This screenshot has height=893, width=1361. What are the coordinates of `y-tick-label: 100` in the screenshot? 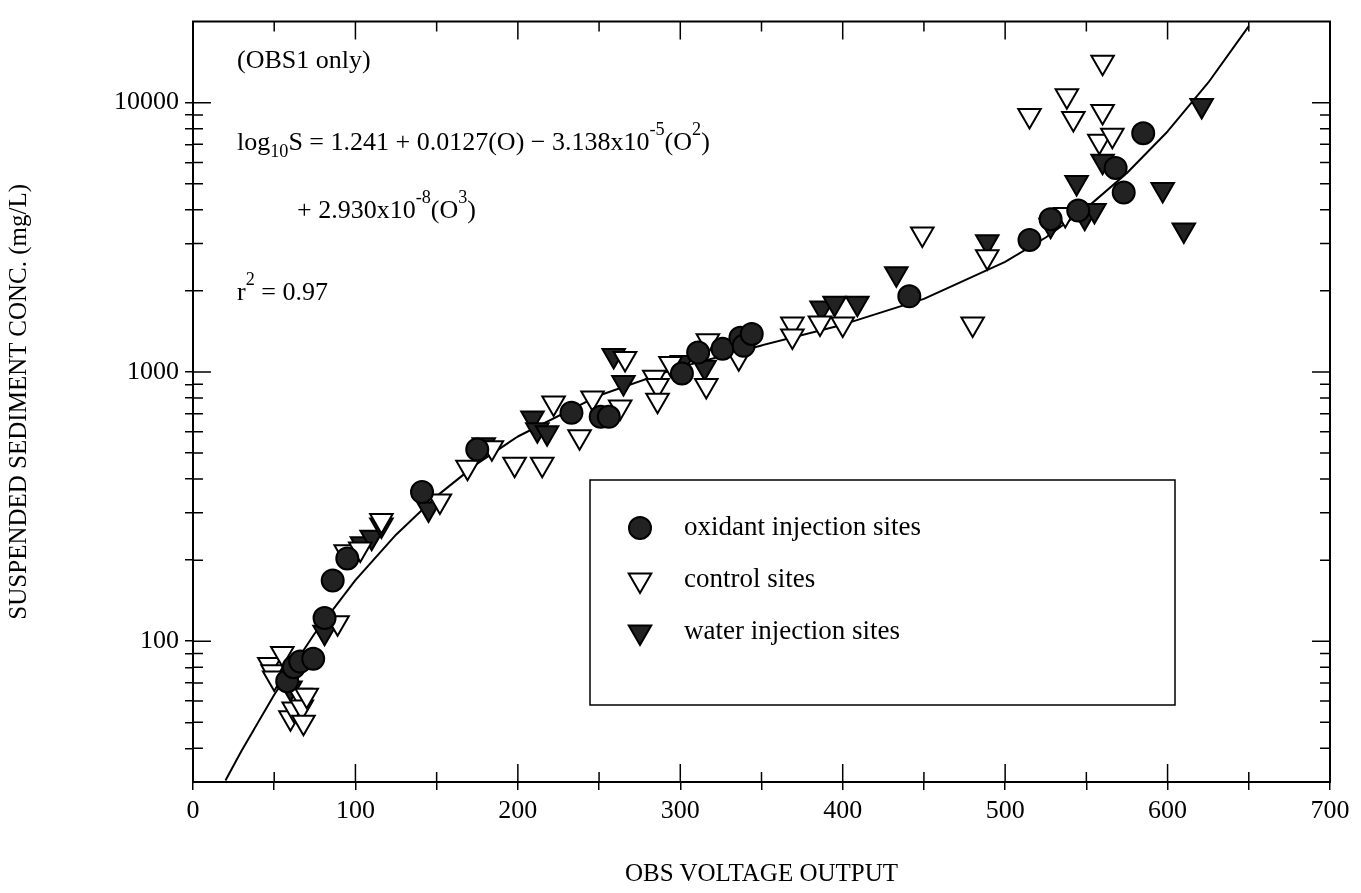 It's located at (159, 640).